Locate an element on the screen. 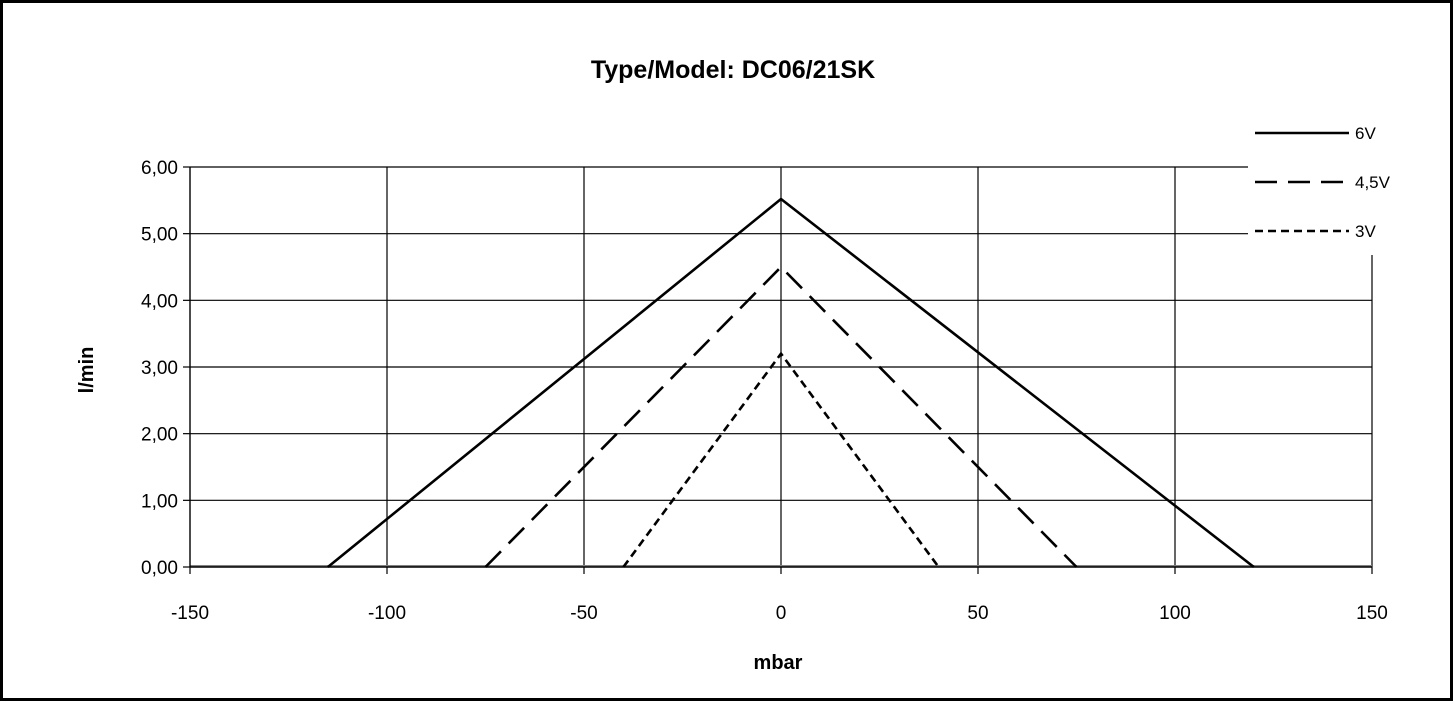 This screenshot has width=1453, height=703. legend-label: 6V is located at coordinates (1365, 133).